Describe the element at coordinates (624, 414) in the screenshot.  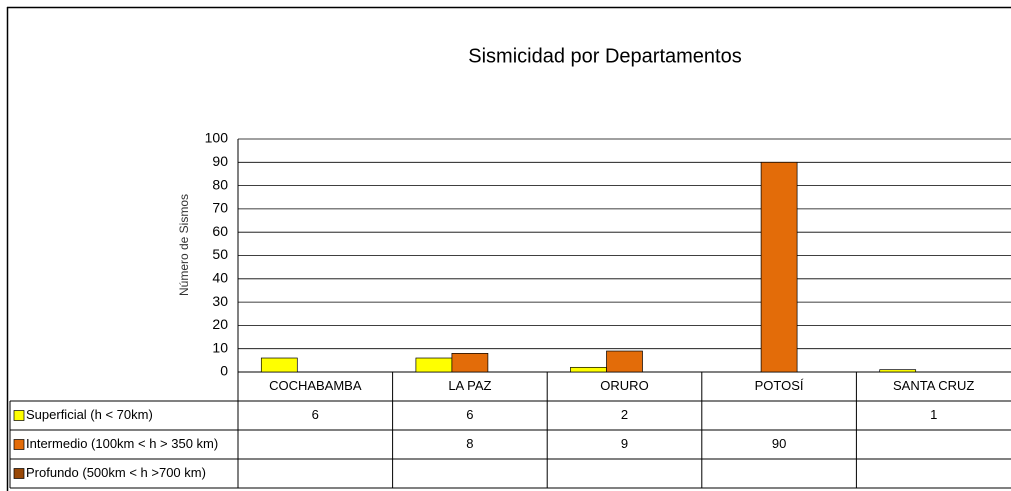
I see `table-value: 2` at that location.